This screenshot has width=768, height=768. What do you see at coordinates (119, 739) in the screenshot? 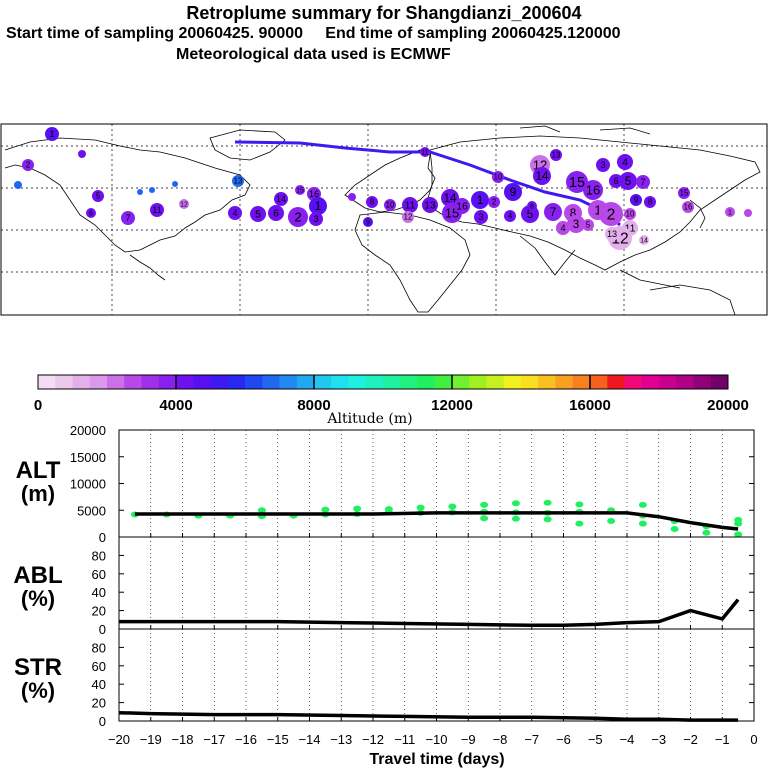
I see `xtick-label: −20` at bounding box center [119, 739].